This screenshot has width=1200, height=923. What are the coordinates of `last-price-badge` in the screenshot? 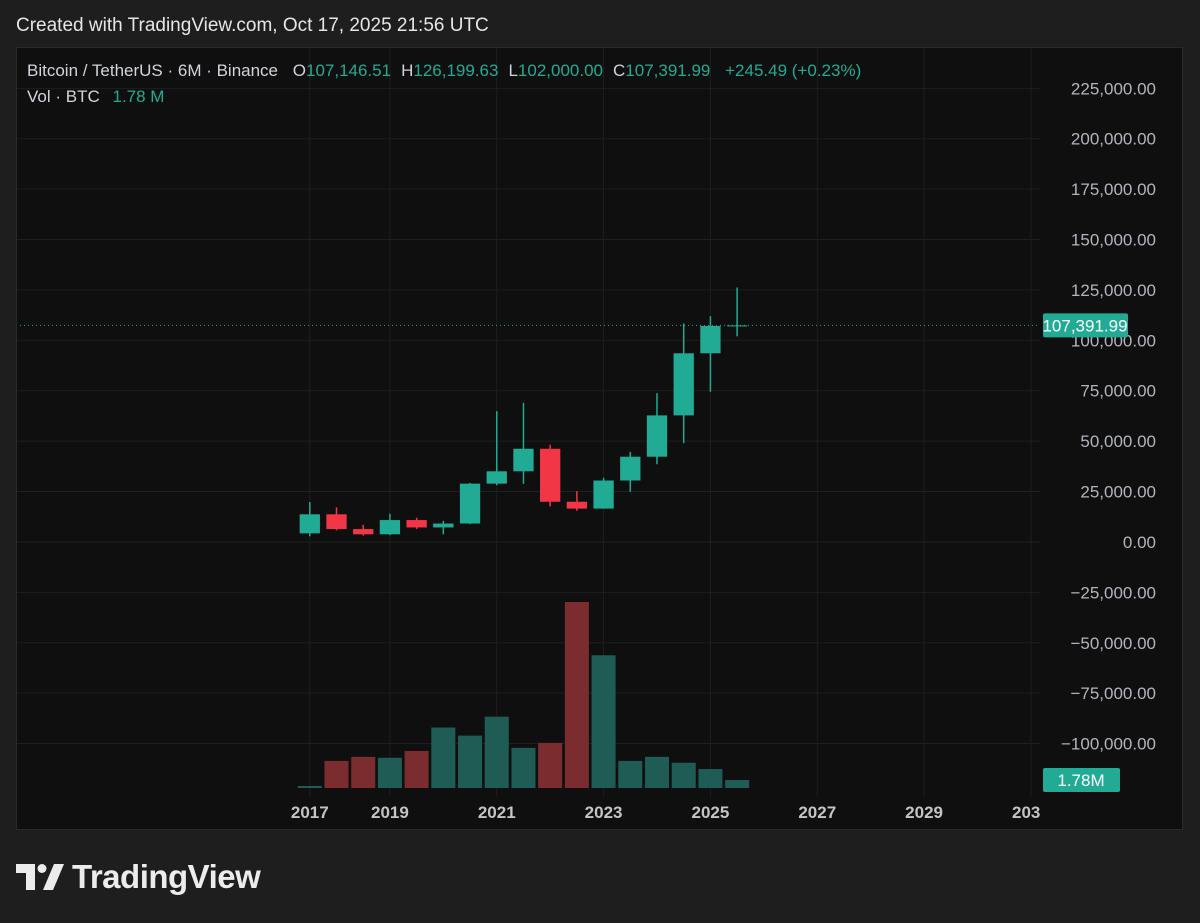 It's located at (1085, 325).